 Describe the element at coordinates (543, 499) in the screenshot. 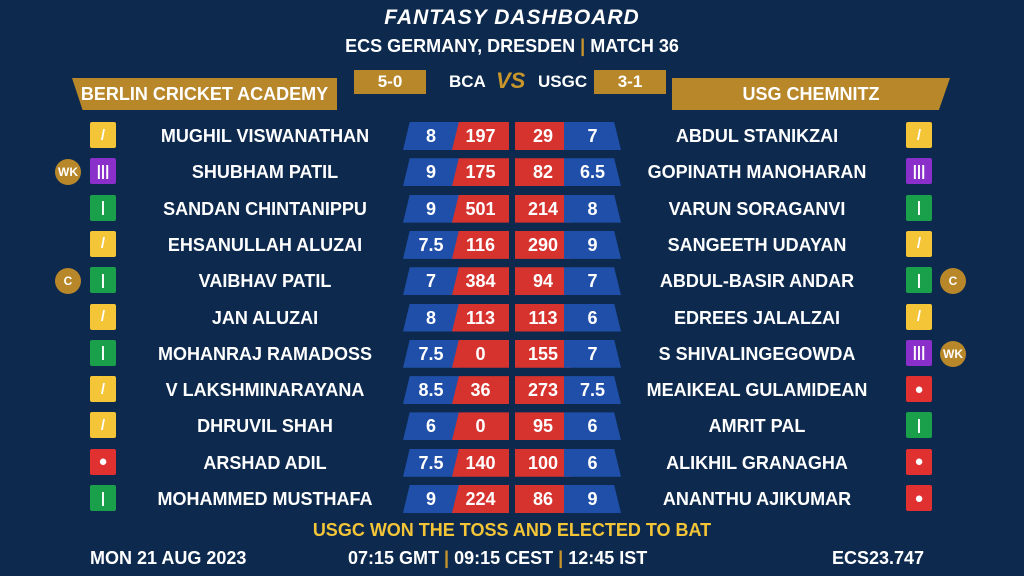

I see `right-player-points: 86` at that location.